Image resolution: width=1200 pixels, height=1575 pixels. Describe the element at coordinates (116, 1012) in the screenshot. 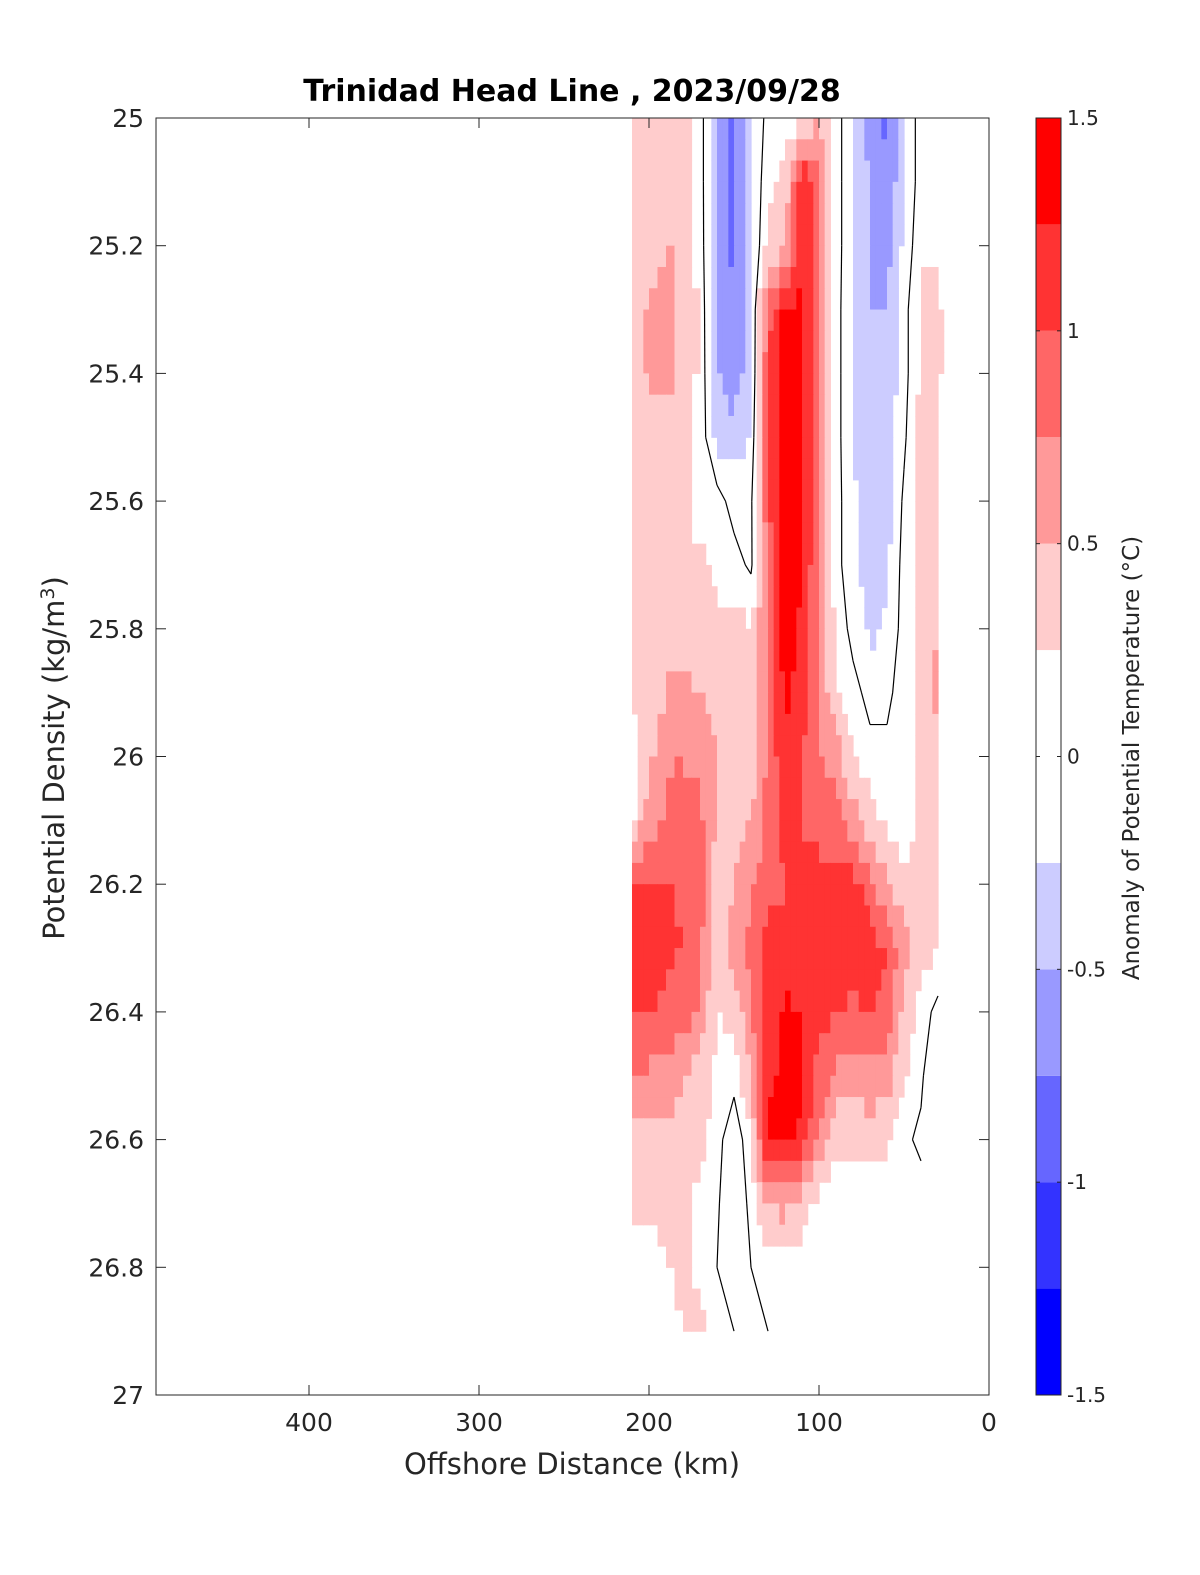

I see `y-tick-label: 26.4` at that location.